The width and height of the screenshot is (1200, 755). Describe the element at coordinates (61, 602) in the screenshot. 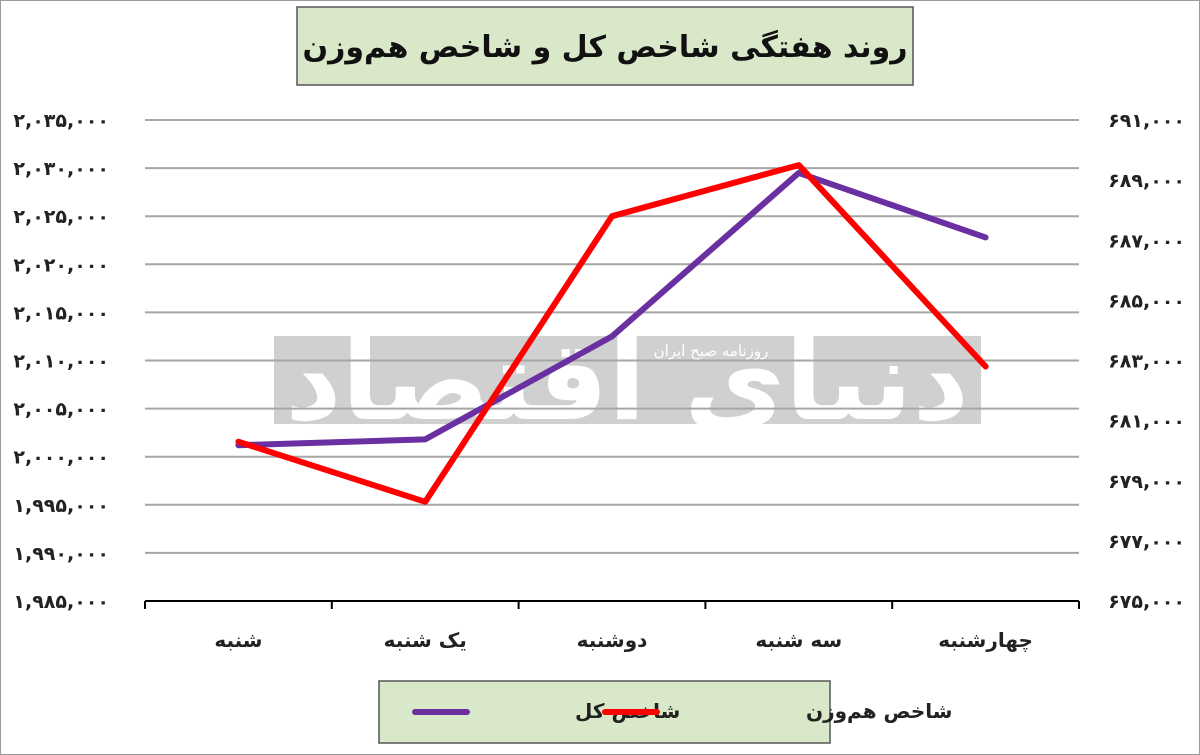

I see `left-axis-tick-label: ۱,۹۸۵,۰۰۰` at that location.